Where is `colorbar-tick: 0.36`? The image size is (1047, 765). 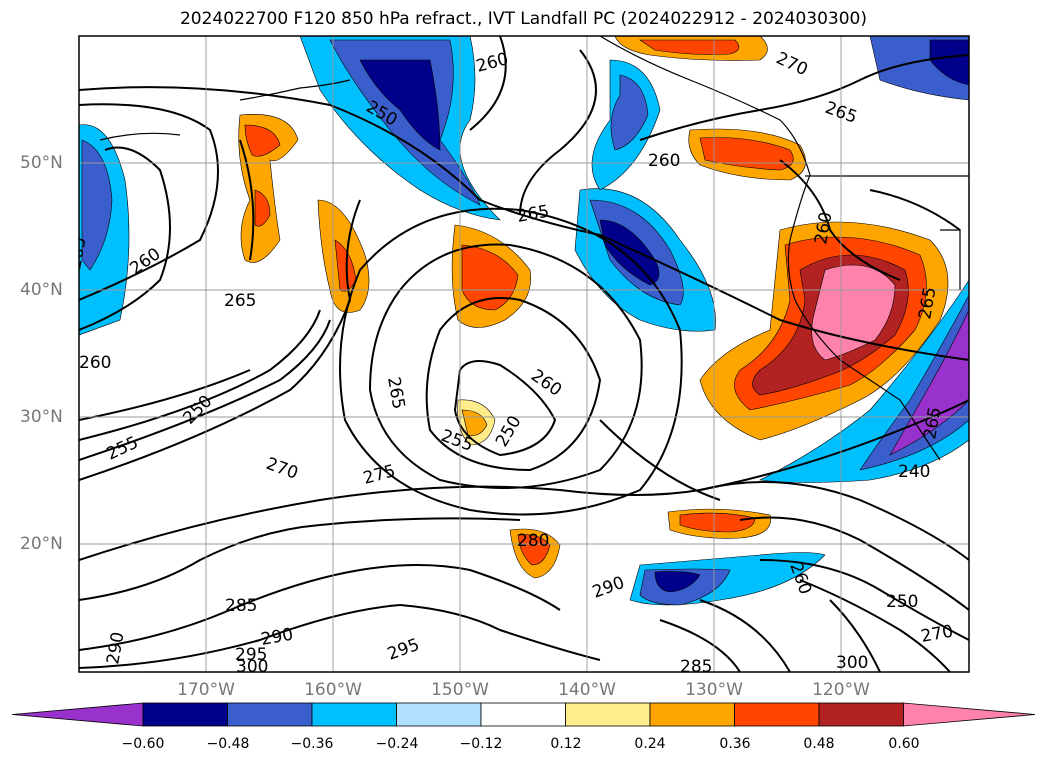 colorbar-tick: 0.36 is located at coordinates (735, 744).